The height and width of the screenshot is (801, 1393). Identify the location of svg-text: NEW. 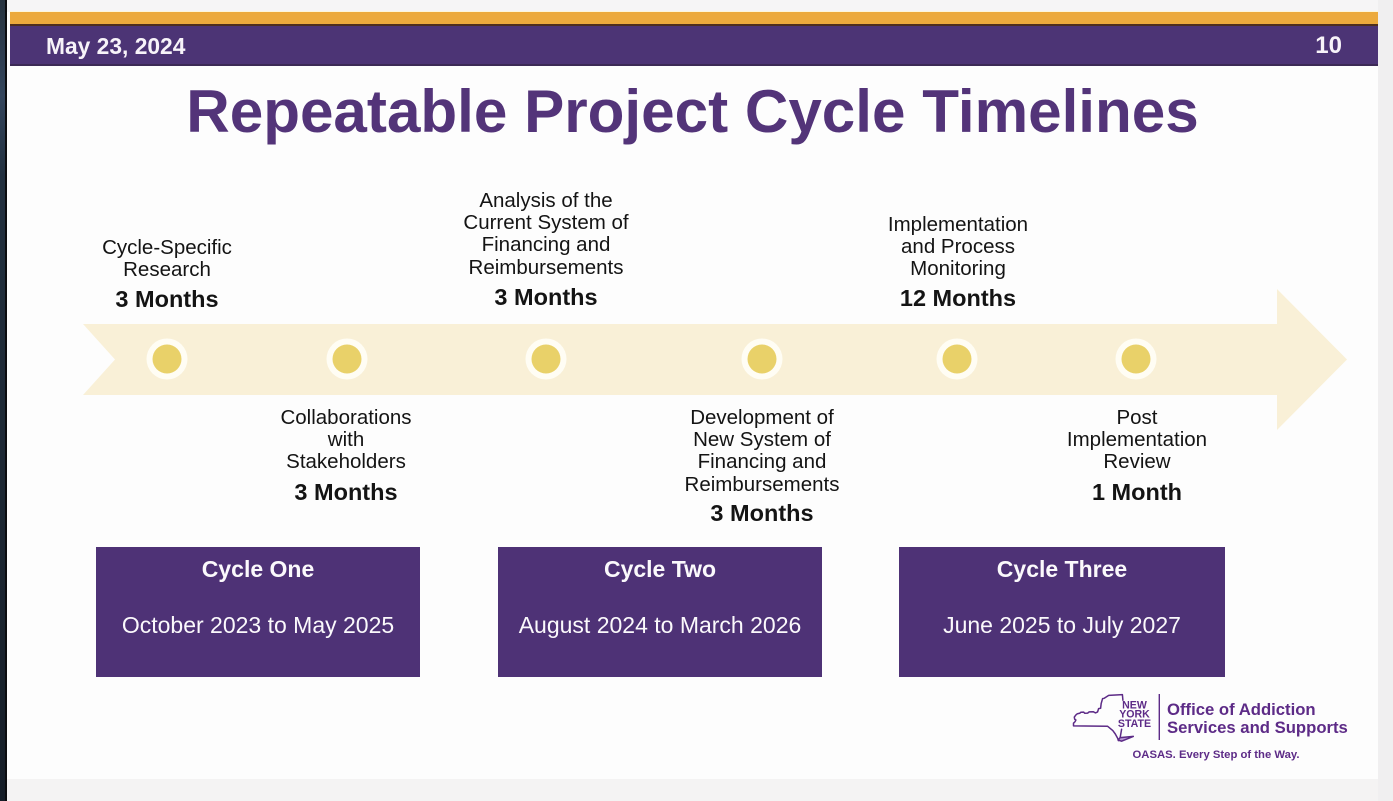
(1134, 705).